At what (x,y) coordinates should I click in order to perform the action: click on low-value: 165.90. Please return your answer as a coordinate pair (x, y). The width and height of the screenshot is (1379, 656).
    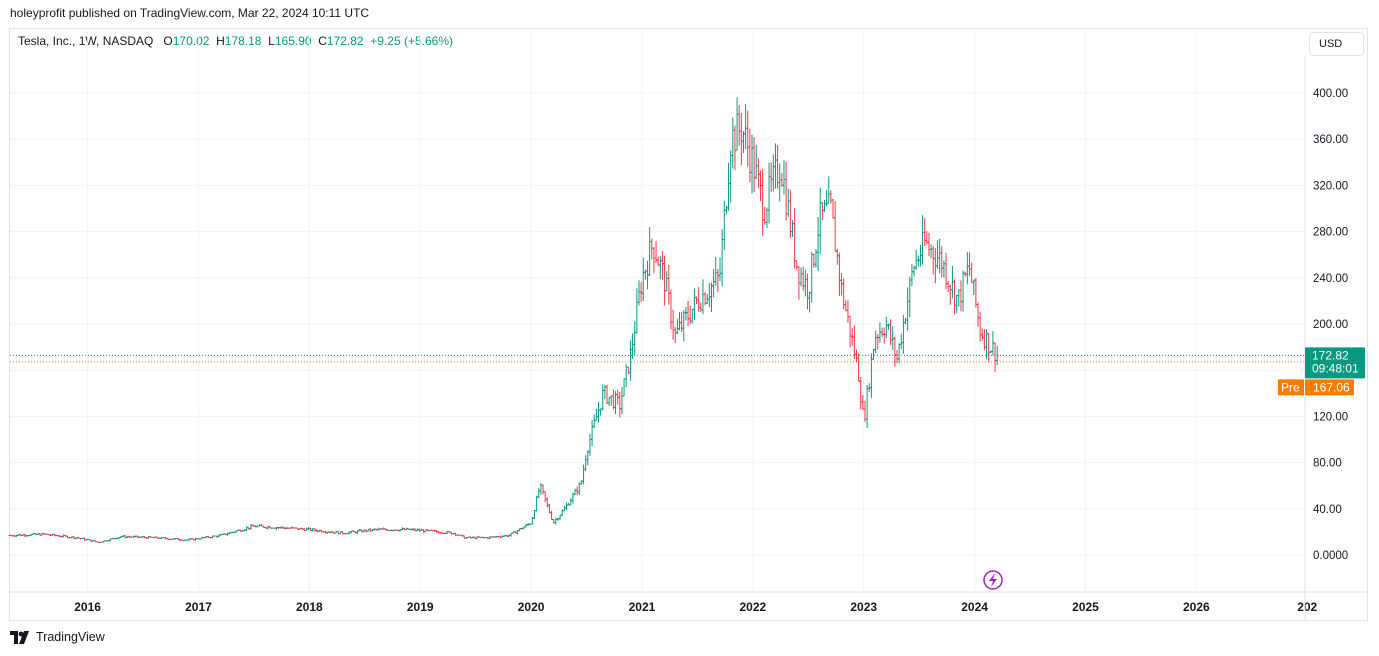
    Looking at the image, I should click on (293, 41).